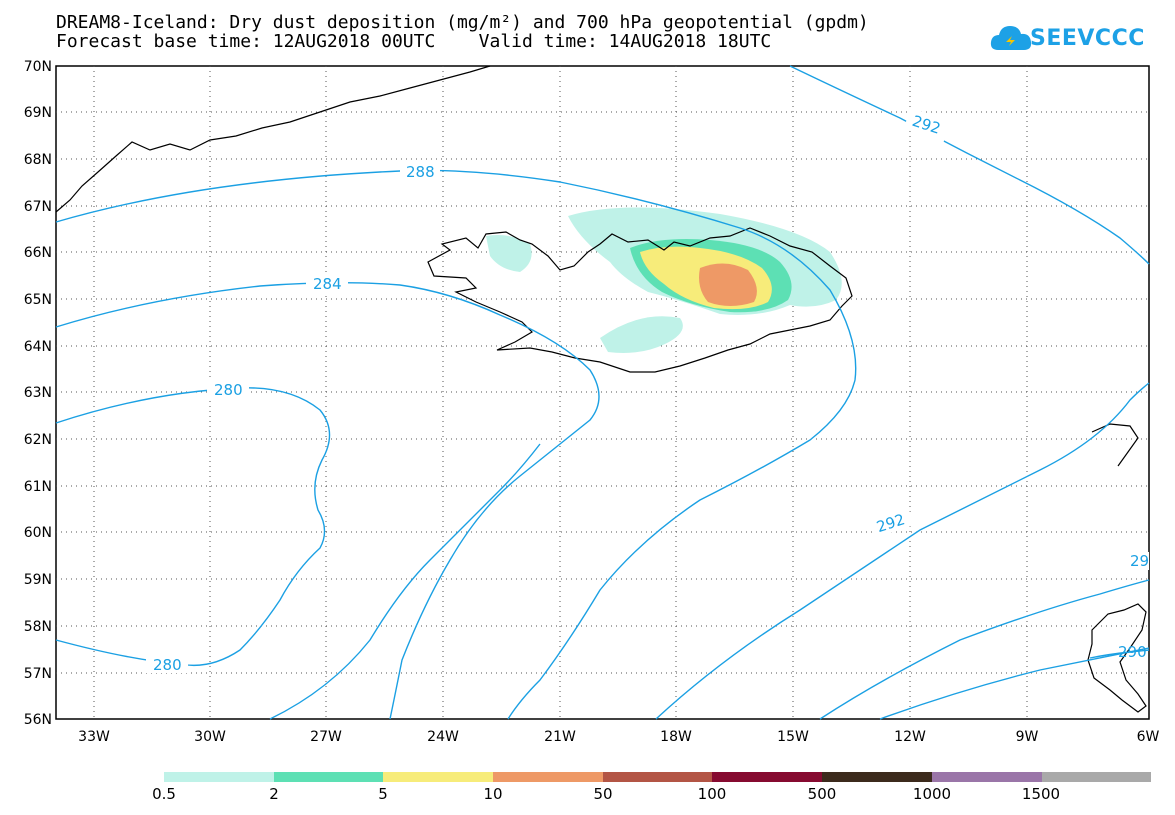 Image resolution: width=1175 pixels, height=815 pixels. What do you see at coordinates (969, 165) in the screenshot?
I see `contour-292-upper` at bounding box center [969, 165].